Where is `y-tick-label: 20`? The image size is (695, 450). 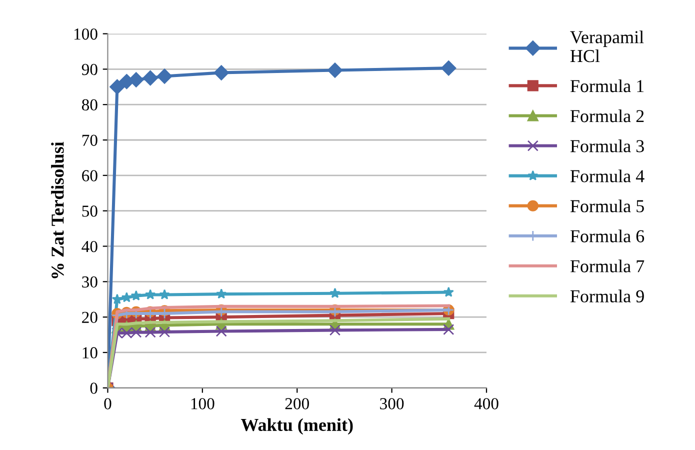 y-tick-label: 20 is located at coordinates (90, 318).